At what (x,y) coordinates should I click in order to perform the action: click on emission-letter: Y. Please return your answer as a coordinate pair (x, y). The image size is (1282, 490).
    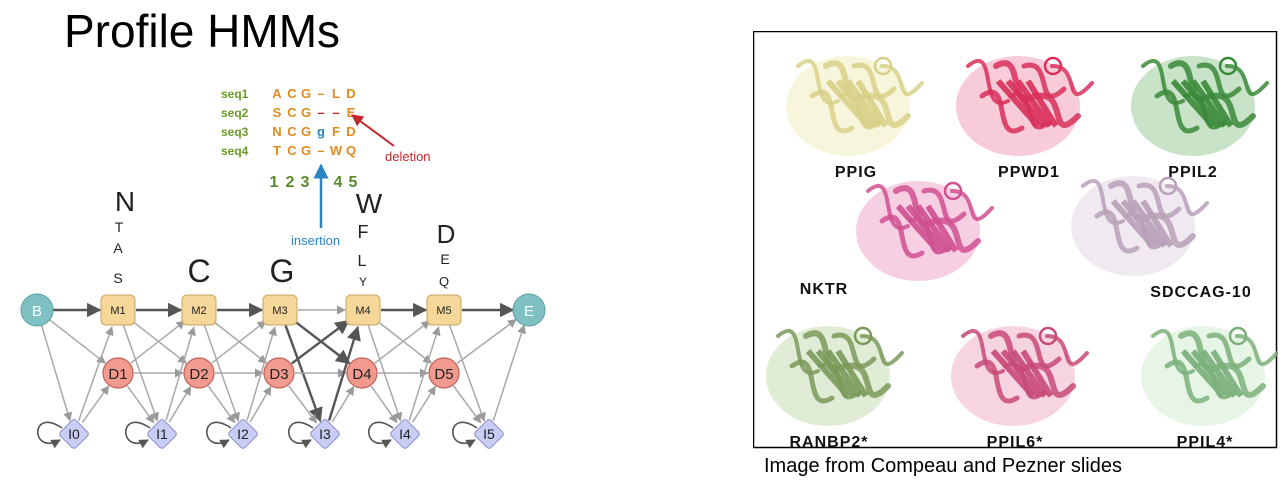
    Looking at the image, I should click on (363, 282).